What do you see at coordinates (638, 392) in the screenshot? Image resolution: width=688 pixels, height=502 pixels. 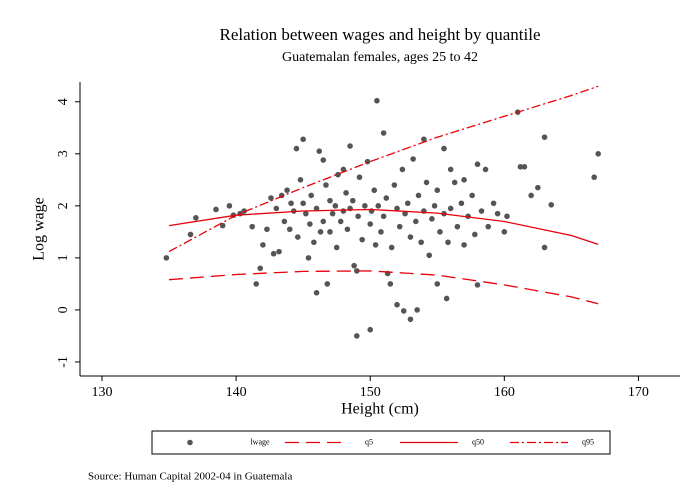 I see `x-tick-label: 170` at bounding box center [638, 392].